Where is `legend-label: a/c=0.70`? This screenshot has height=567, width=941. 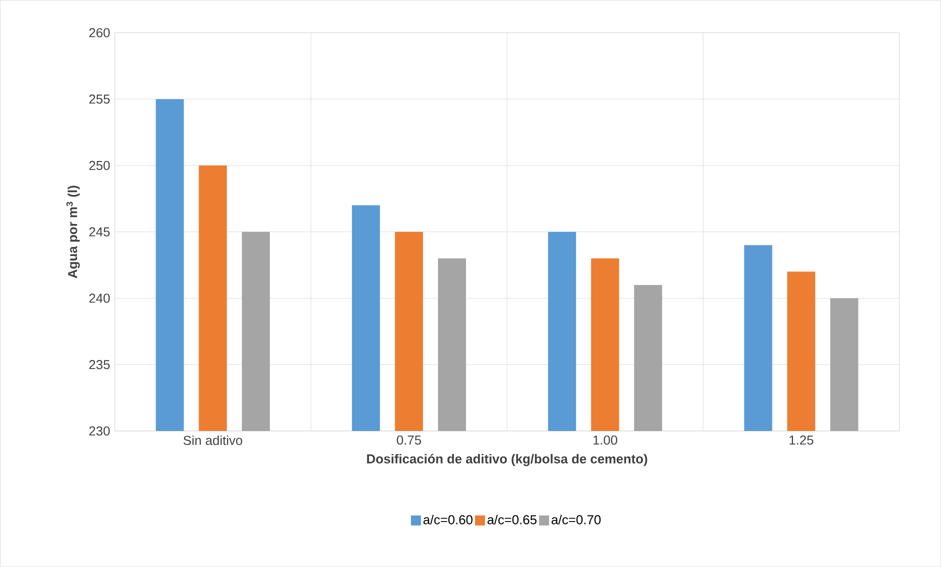
legend-label: a/c=0.70 is located at coordinates (576, 519).